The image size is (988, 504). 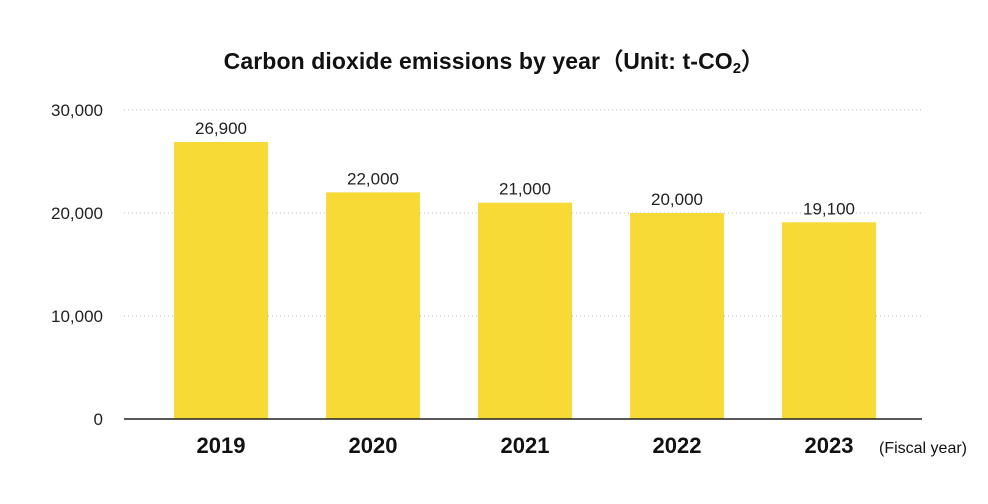 What do you see at coordinates (221, 280) in the screenshot?
I see `bar-2019` at bounding box center [221, 280].